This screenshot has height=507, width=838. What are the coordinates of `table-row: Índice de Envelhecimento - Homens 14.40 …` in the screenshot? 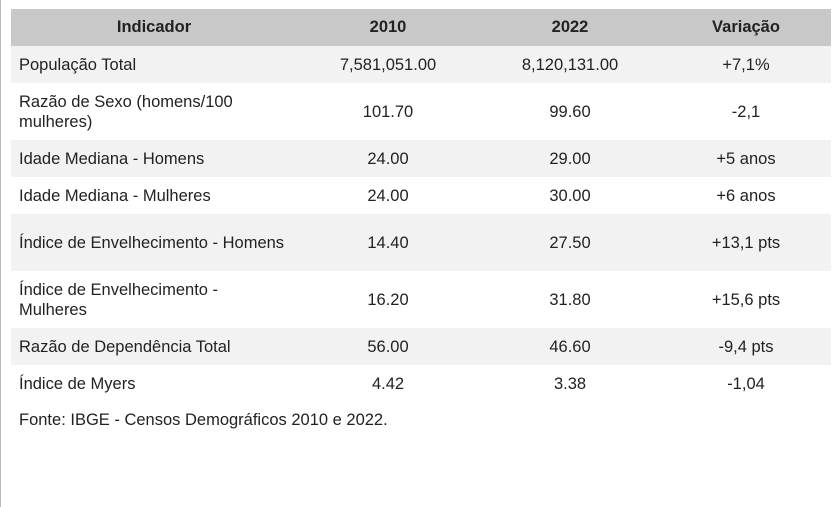 It's located at (421, 242).